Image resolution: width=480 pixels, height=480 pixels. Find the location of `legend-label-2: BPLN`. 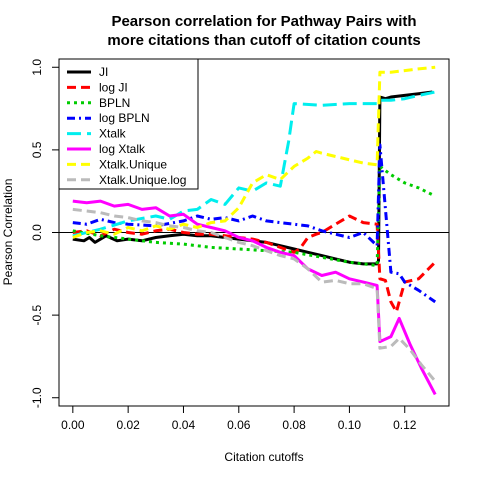

legend-label-2: BPLN is located at coordinates (114, 103).